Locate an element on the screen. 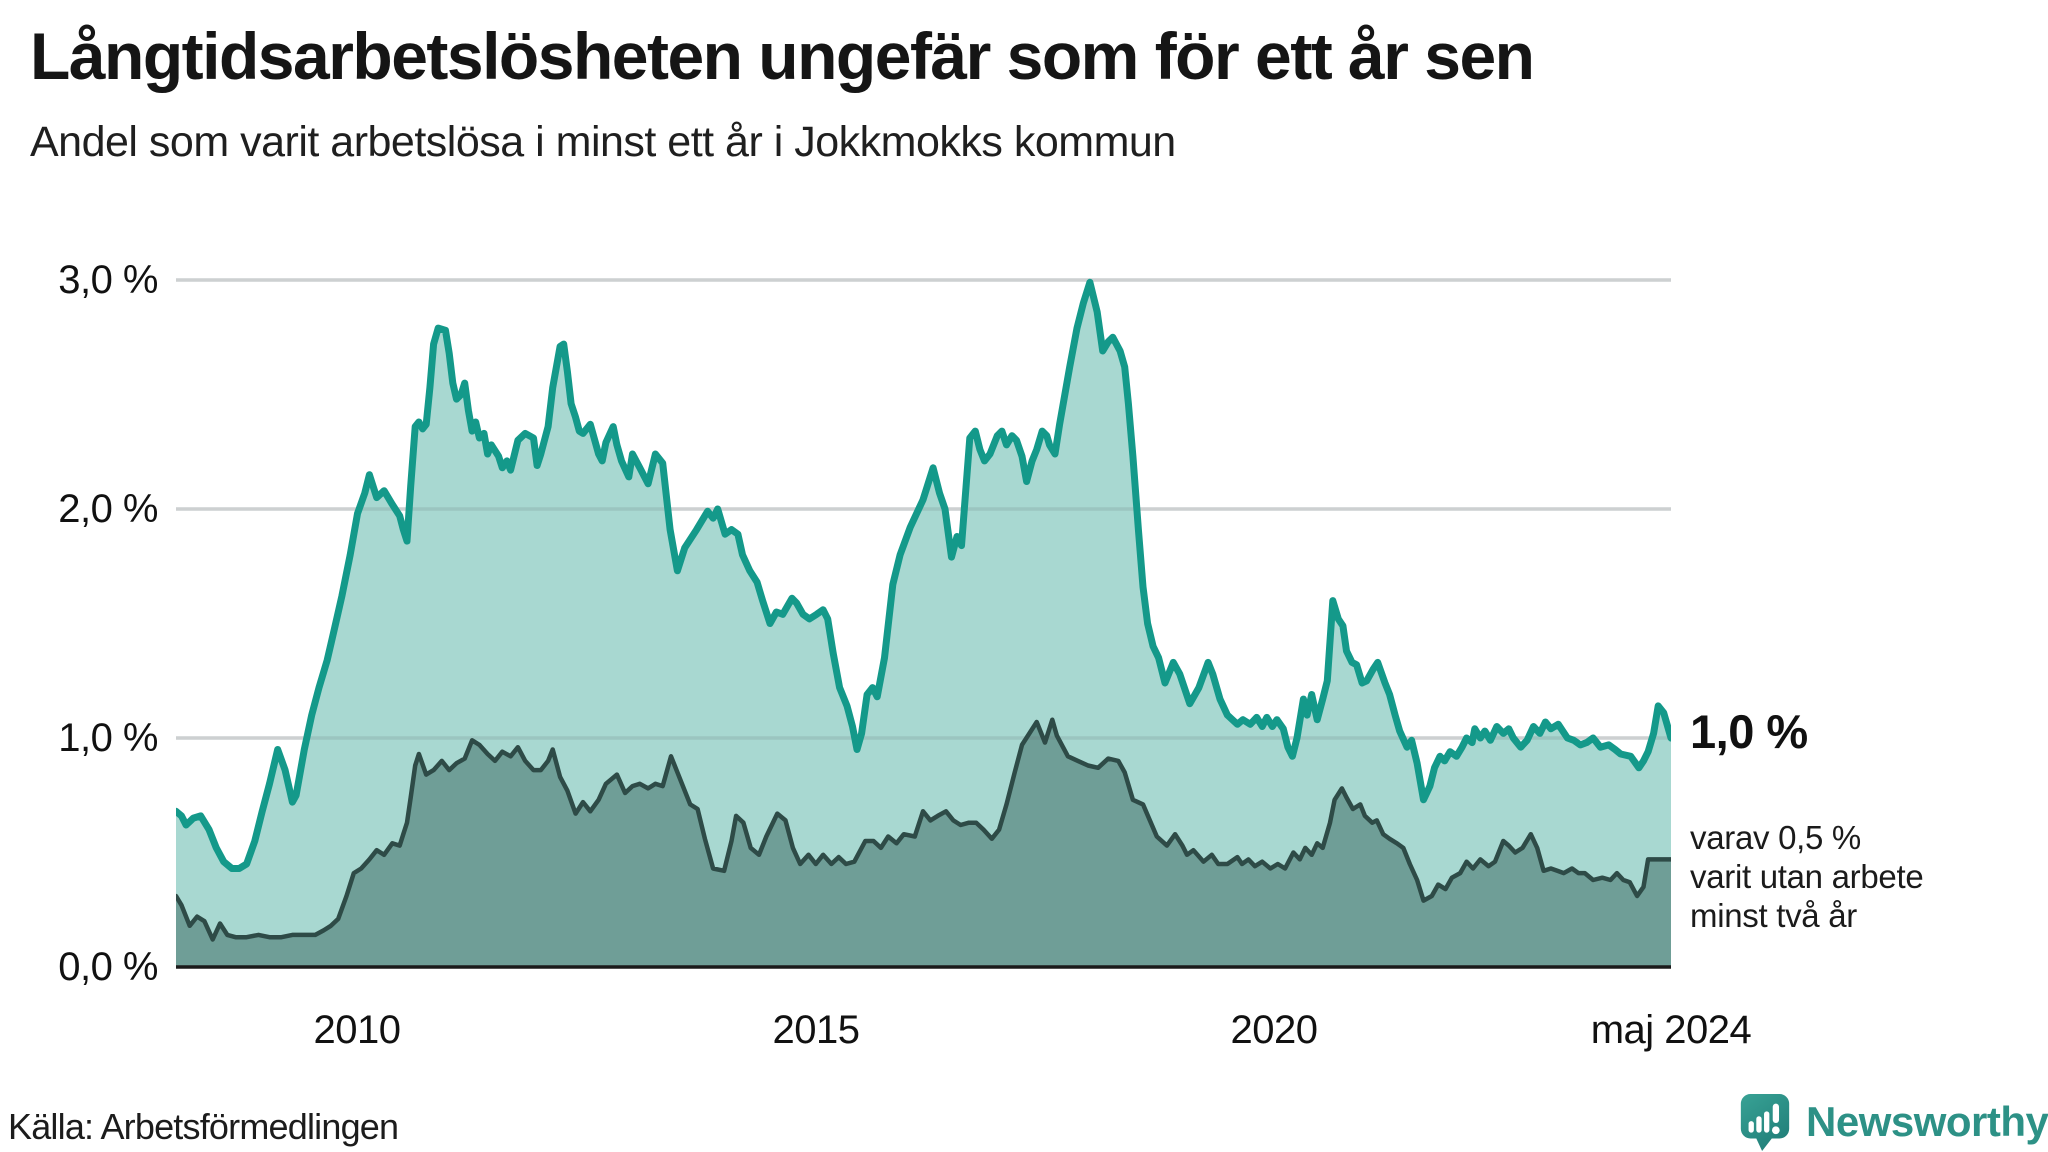 This screenshot has width=2048, height=1152. y-tick-label: 0,0 % is located at coordinates (108, 967).